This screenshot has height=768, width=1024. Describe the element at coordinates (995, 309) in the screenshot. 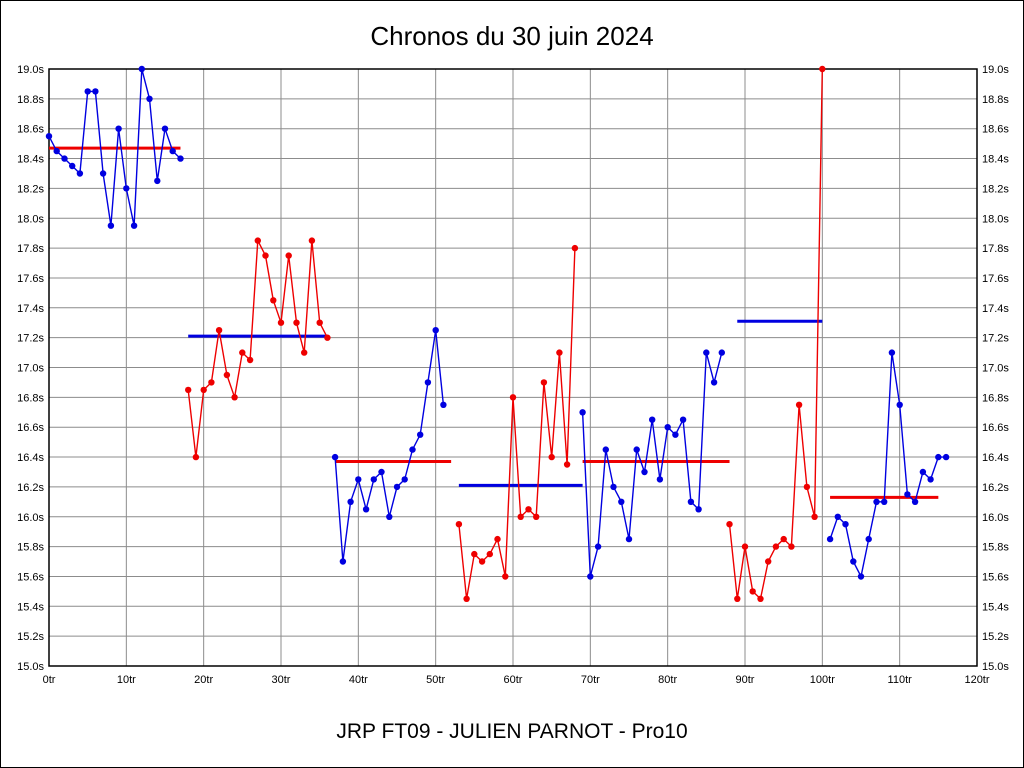

I see `y-tick-label-right: 17.4s` at that location.